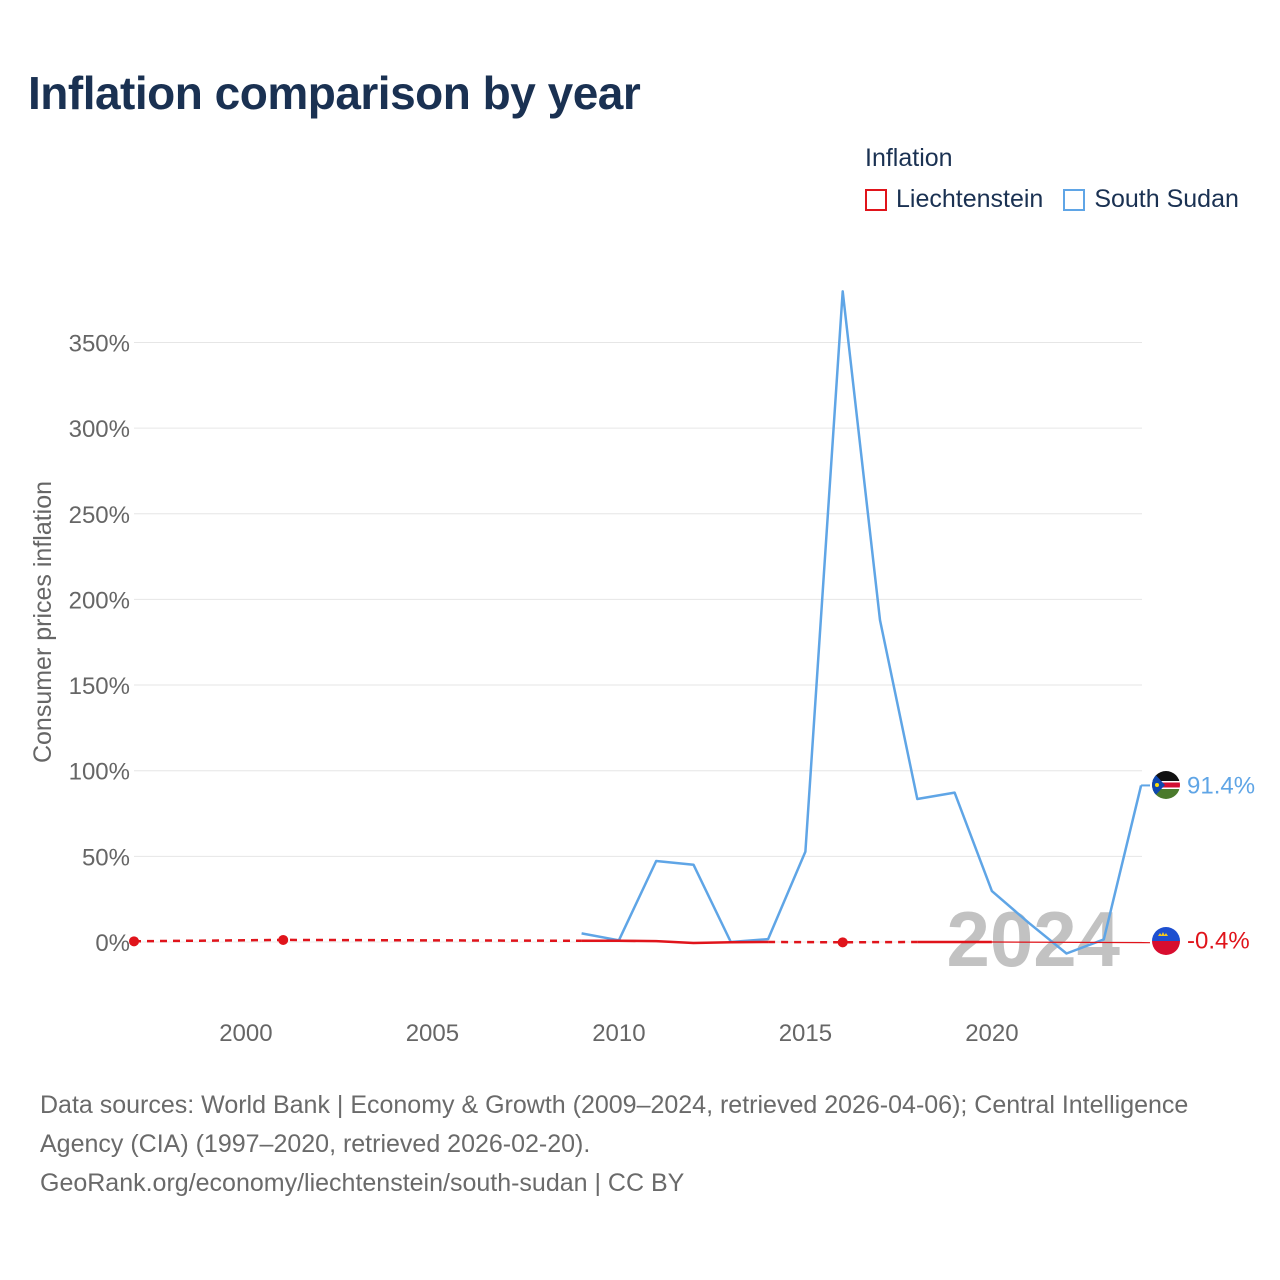 The width and height of the screenshot is (1280, 1280). Describe the element at coordinates (1166, 785) in the screenshot. I see `south-sudan-flag-icon` at that location.